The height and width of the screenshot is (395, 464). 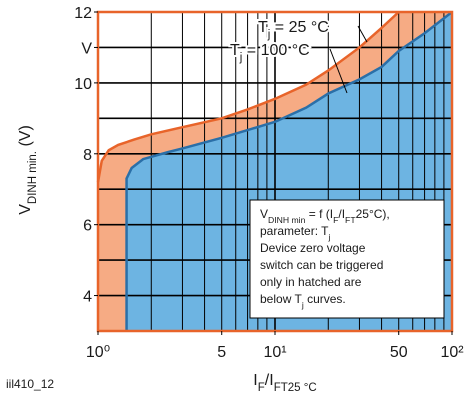 What do you see at coordinates (87, 155) in the screenshot?
I see `y-tick-label: 8` at bounding box center [87, 155].